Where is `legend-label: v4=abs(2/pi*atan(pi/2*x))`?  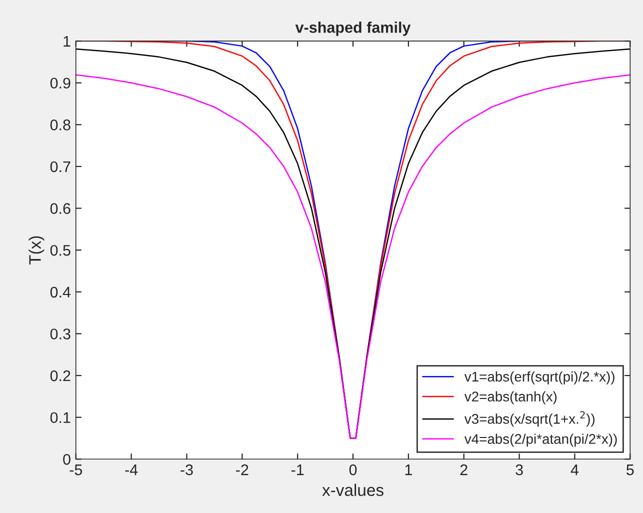 legend-label: v4=abs(2/pi*atan(pi/2*x)) is located at coordinates (540, 440).